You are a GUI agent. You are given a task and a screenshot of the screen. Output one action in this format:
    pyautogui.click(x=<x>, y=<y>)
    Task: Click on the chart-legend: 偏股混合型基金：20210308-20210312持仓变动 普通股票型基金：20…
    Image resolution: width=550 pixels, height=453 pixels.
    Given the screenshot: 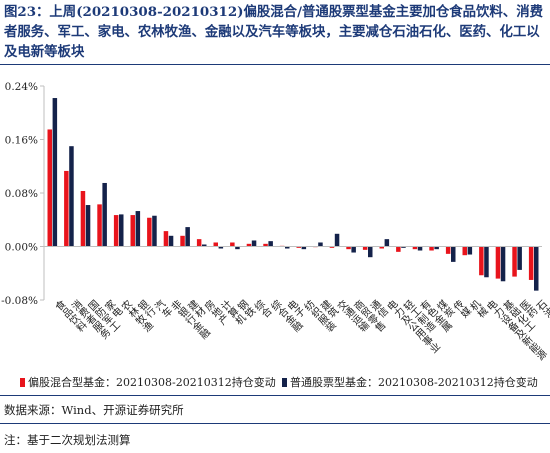 What is the action you would take?
    pyautogui.click(x=285, y=381)
    